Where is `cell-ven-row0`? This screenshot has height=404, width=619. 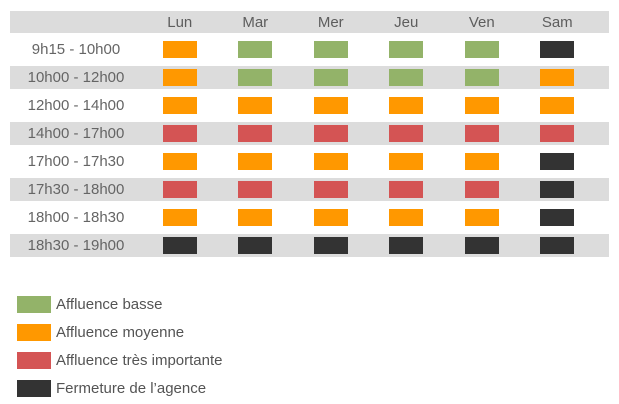
cell-ven-row0 is located at coordinates (482, 49).